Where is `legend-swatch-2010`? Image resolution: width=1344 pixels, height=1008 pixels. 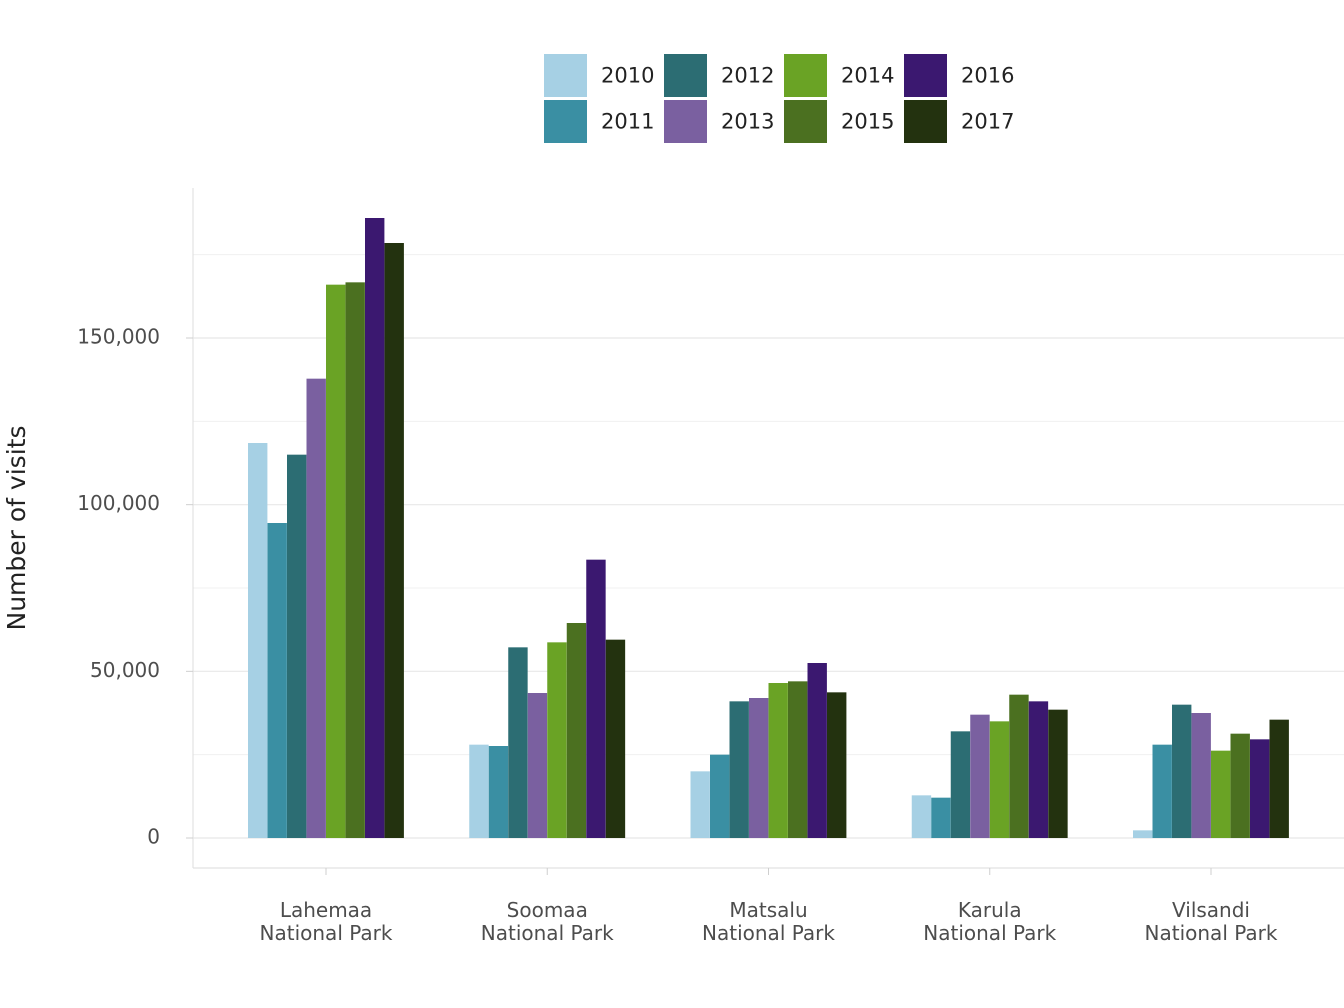 legend-swatch-2010 is located at coordinates (565, 75).